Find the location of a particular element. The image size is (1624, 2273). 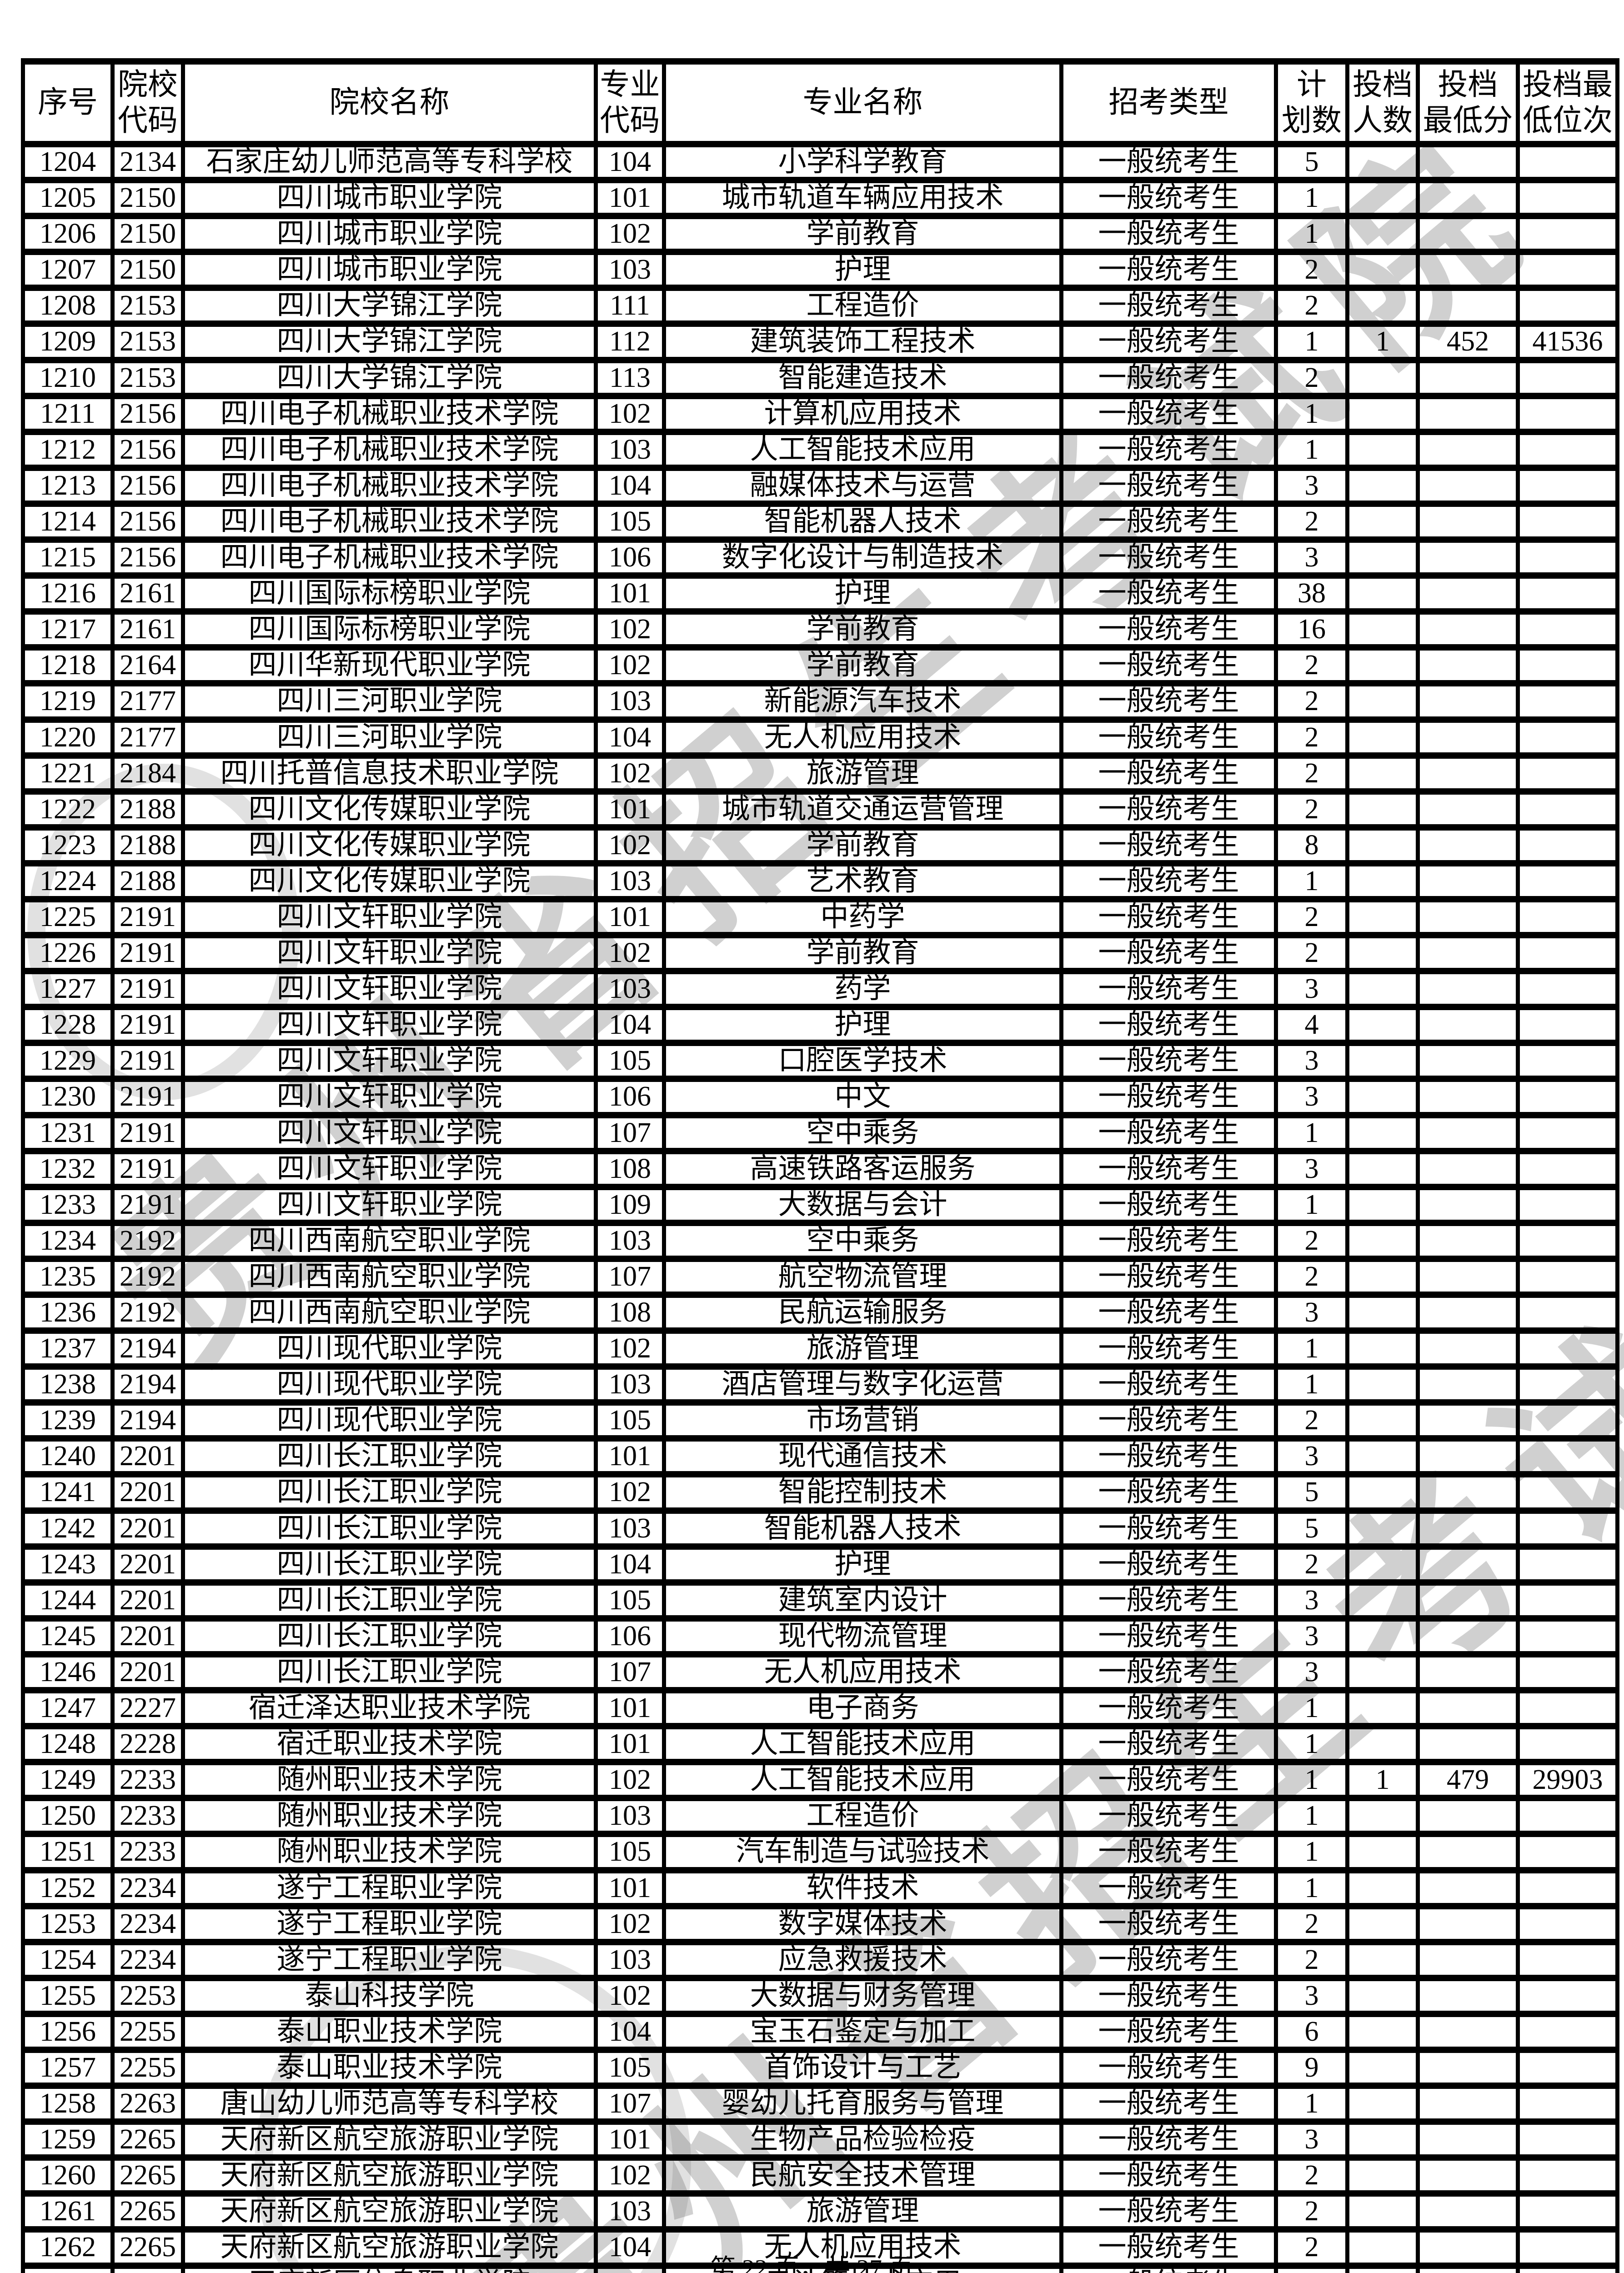

cell-major_name: 数字媒体技术 is located at coordinates (862, 1924).